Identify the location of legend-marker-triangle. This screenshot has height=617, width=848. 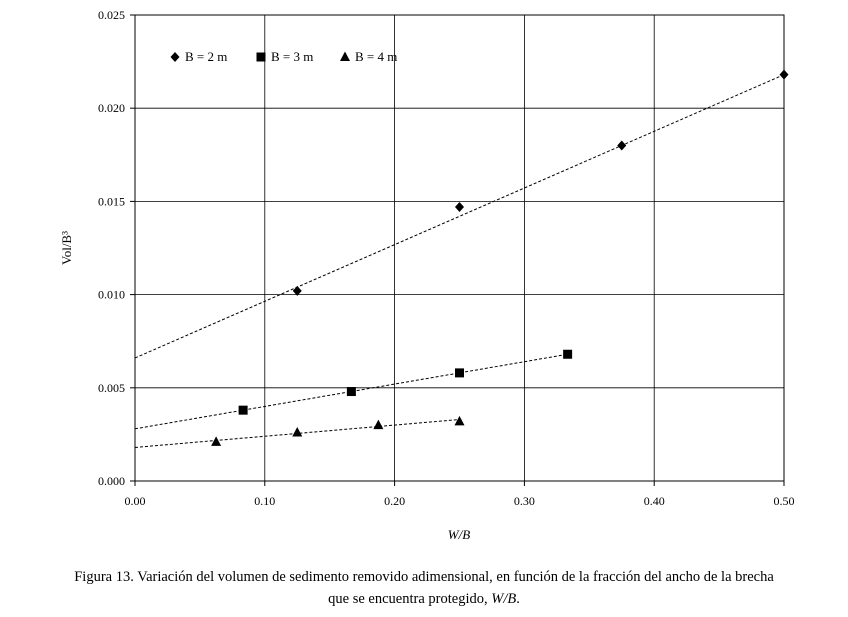
(345, 56).